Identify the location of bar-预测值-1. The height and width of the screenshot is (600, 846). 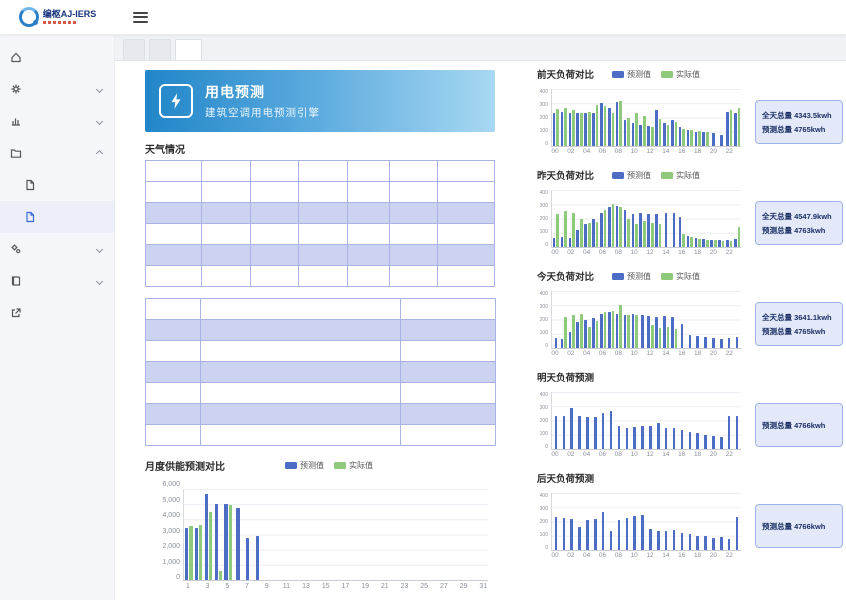
(187, 554).